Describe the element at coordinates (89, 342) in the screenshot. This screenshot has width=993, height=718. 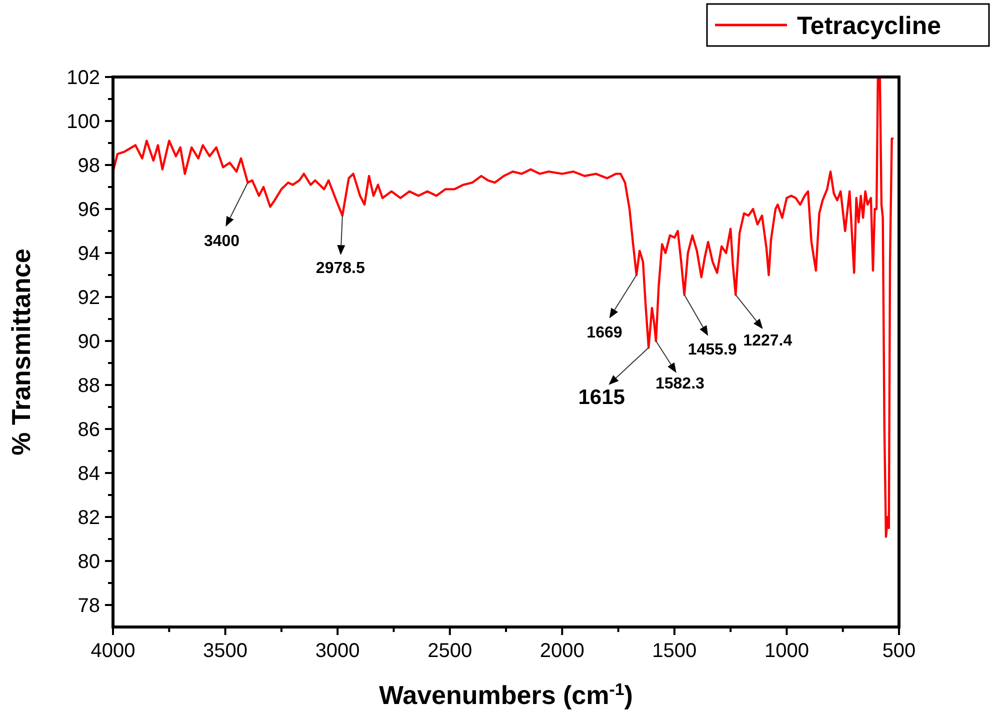
I see `y-tick-label: 90` at that location.